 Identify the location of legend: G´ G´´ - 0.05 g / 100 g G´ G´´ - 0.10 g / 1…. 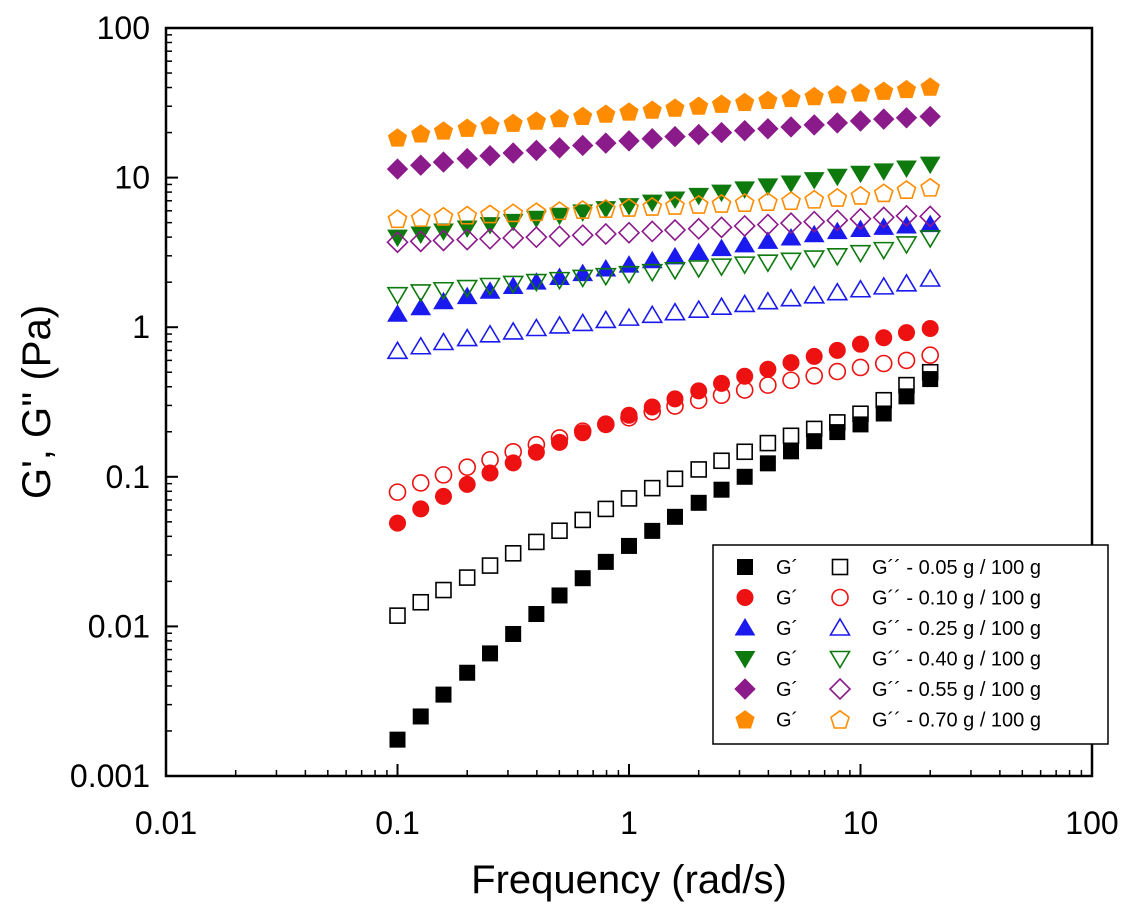
(910, 644).